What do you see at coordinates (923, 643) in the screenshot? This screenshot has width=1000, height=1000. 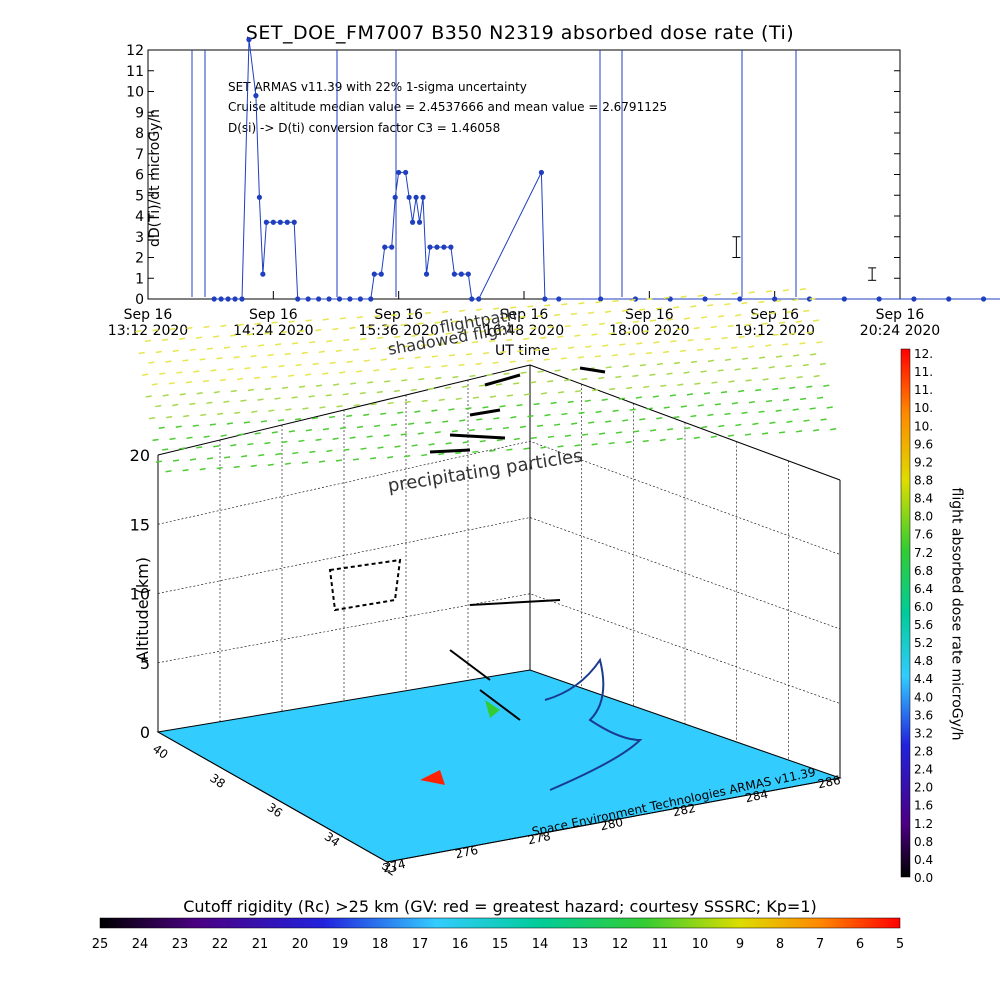 I see `colorbar-right-tick-label: 5.2` at bounding box center [923, 643].